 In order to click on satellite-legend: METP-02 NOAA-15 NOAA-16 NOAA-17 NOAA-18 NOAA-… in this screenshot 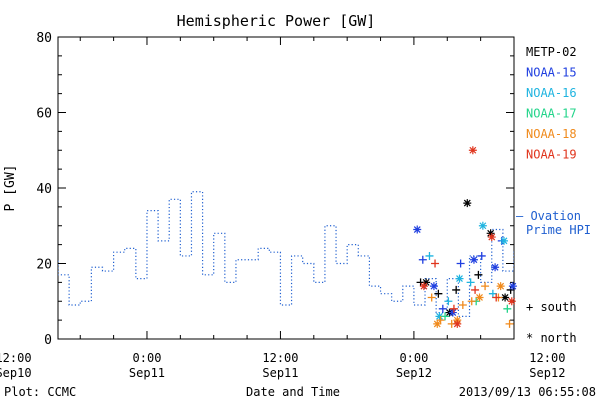, I will do `click(551, 103)`.